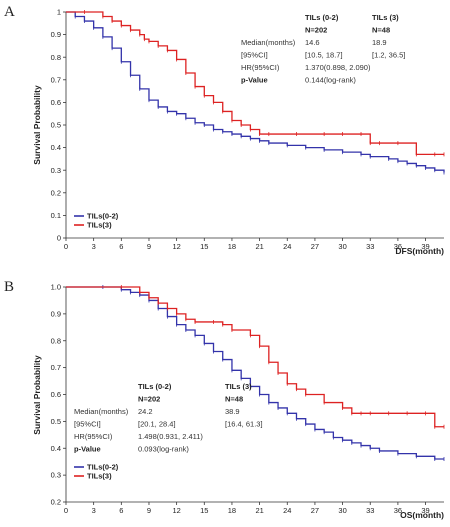 The image size is (450, 527). What do you see at coordinates (59, 238) in the screenshot?
I see `y-tick-label: 0` at bounding box center [59, 238].